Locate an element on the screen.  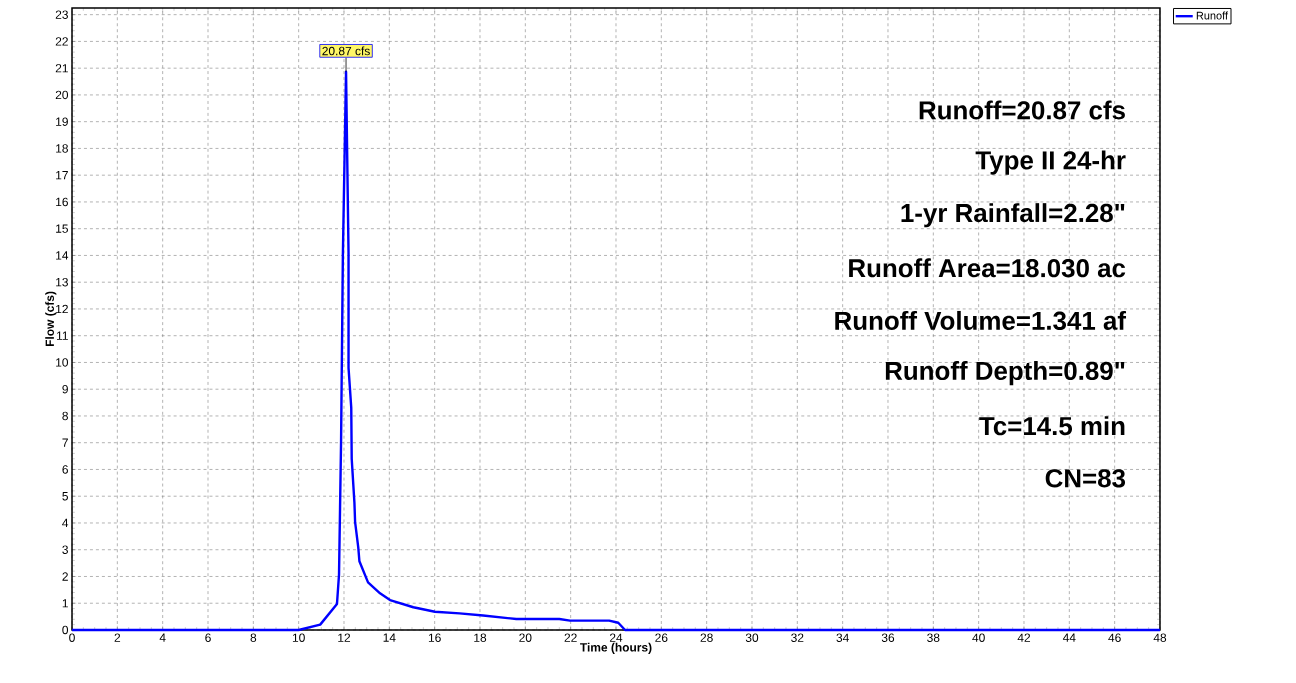
annotation: Runoff Volume=1.341 af is located at coordinates (981, 320).